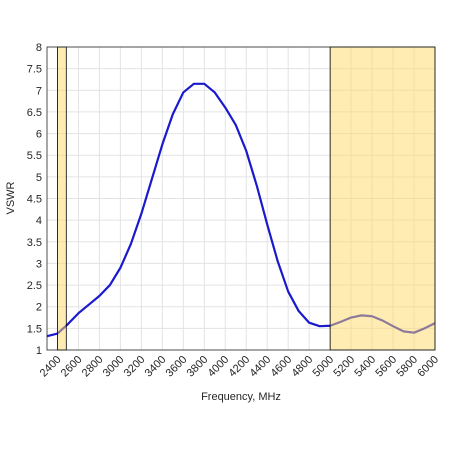 The height and width of the screenshot is (450, 450). Describe the element at coordinates (39, 91) in the screenshot. I see `y-tick-label: 7` at that location.